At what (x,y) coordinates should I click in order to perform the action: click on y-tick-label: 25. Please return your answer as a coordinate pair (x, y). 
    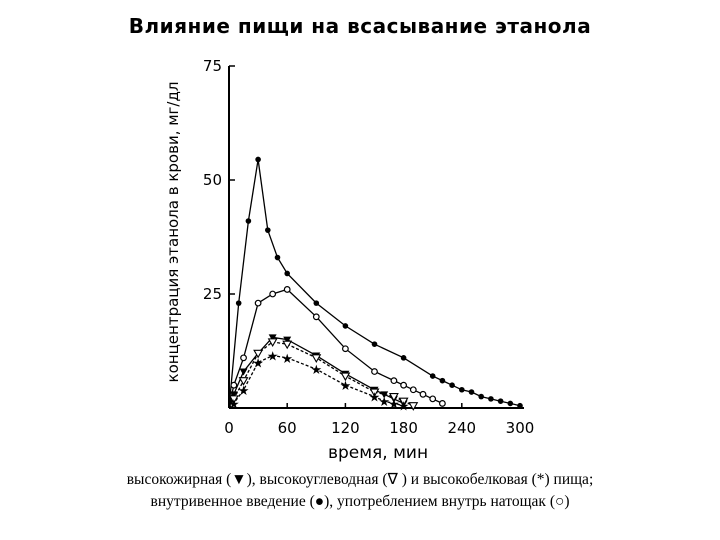
    Looking at the image, I should click on (212, 294).